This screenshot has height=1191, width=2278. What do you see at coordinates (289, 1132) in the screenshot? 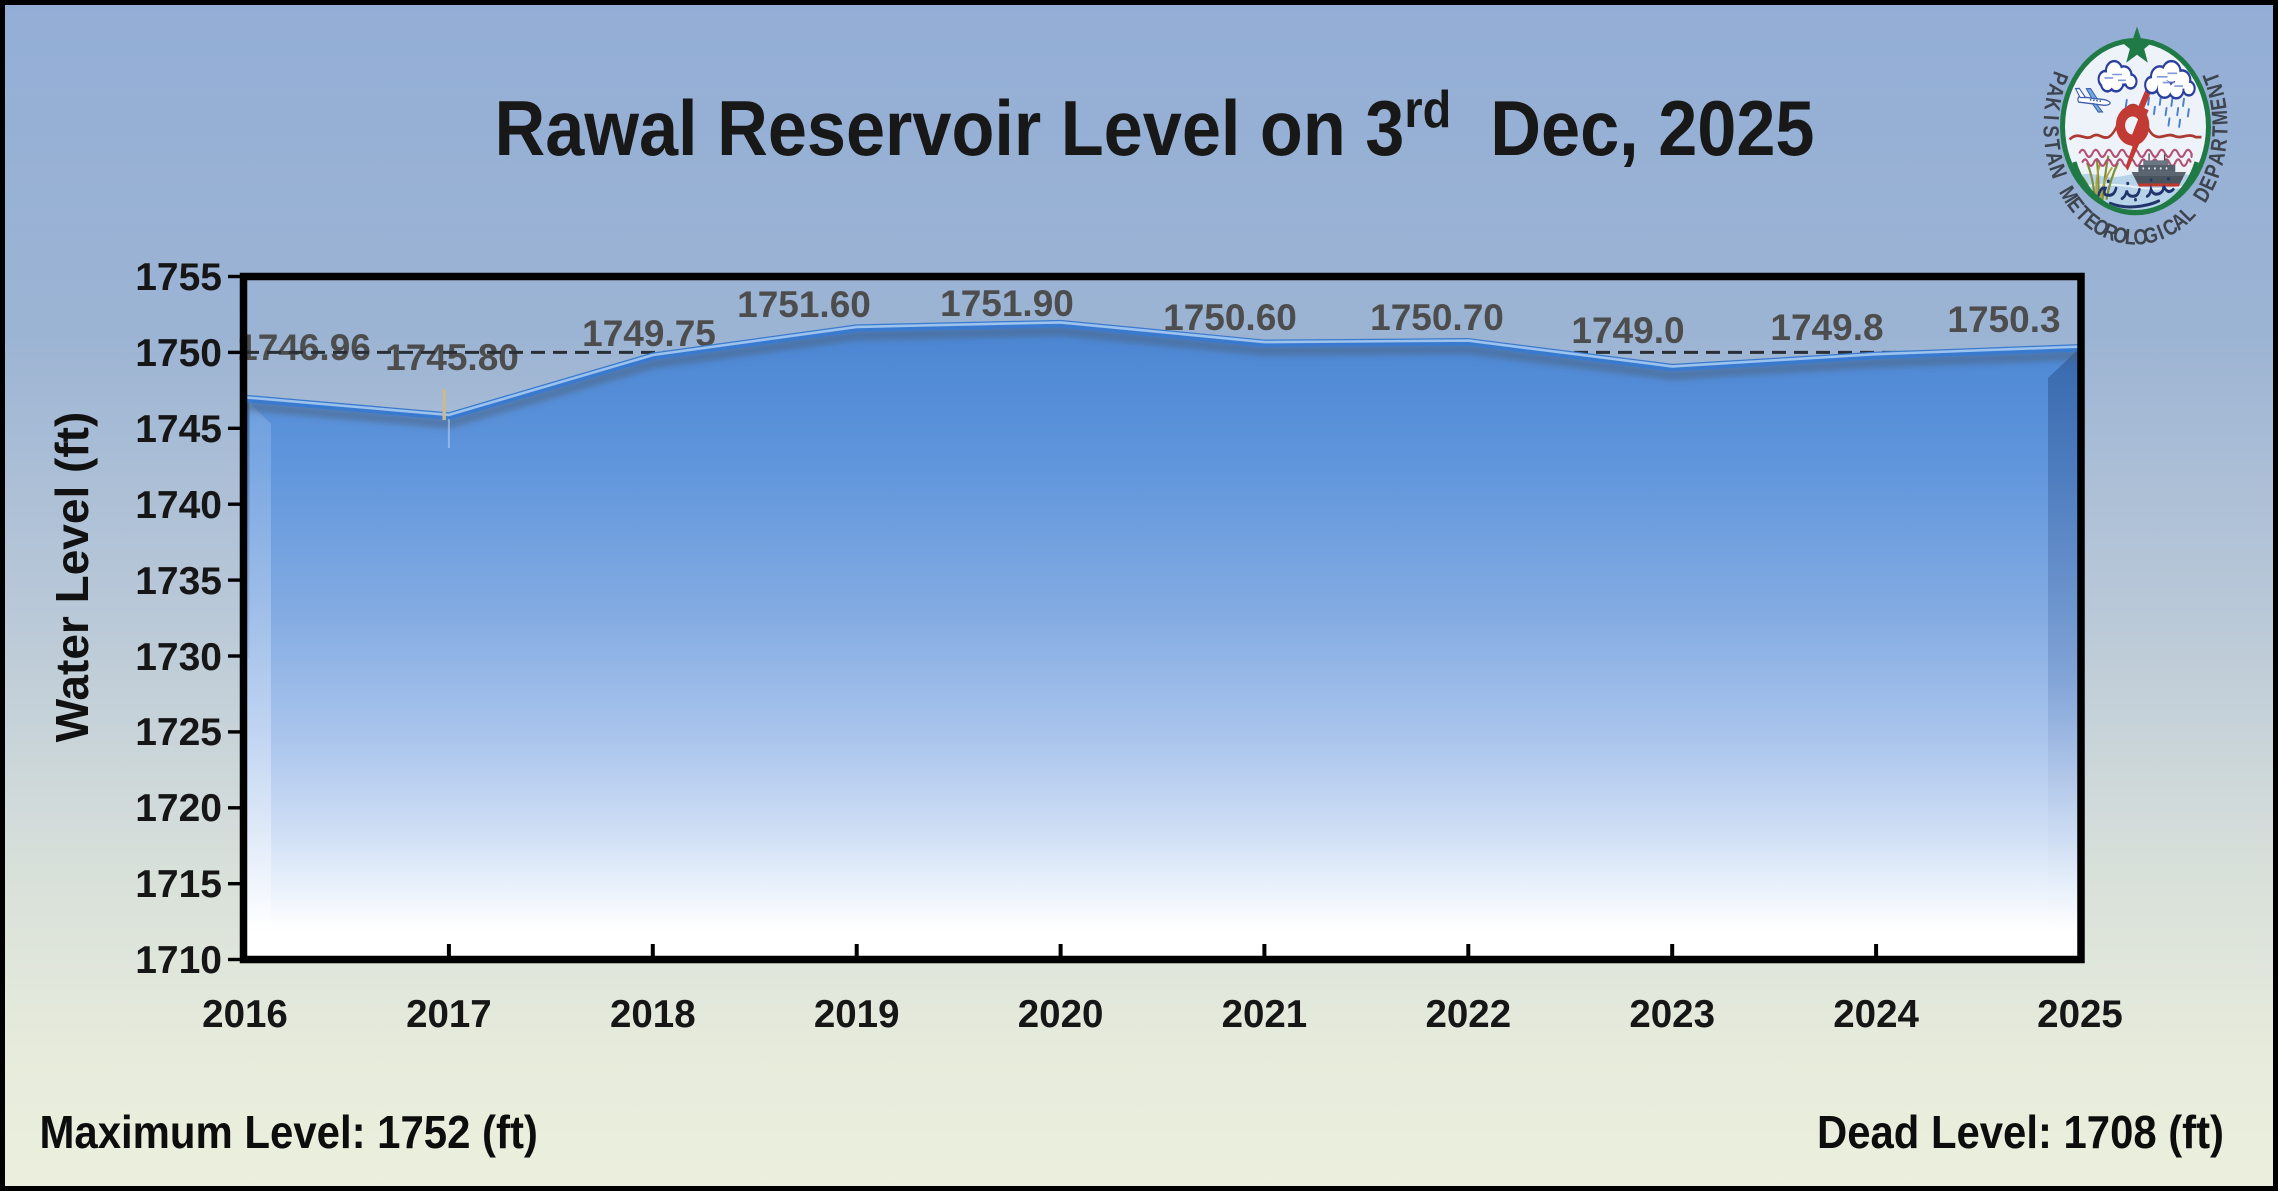
I see `svg-text: Maximum Level: 1752 (ft)` at bounding box center [289, 1132].